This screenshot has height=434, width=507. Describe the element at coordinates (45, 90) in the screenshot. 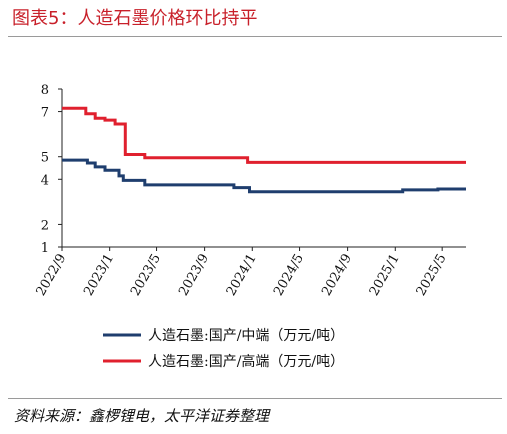

I see `y-tick-label: 8` at that location.